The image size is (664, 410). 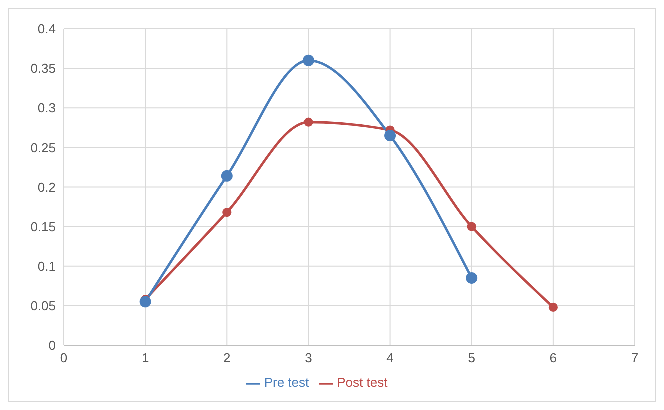 What do you see at coordinates (390, 358) in the screenshot?
I see `x-tick-label: 4` at bounding box center [390, 358].